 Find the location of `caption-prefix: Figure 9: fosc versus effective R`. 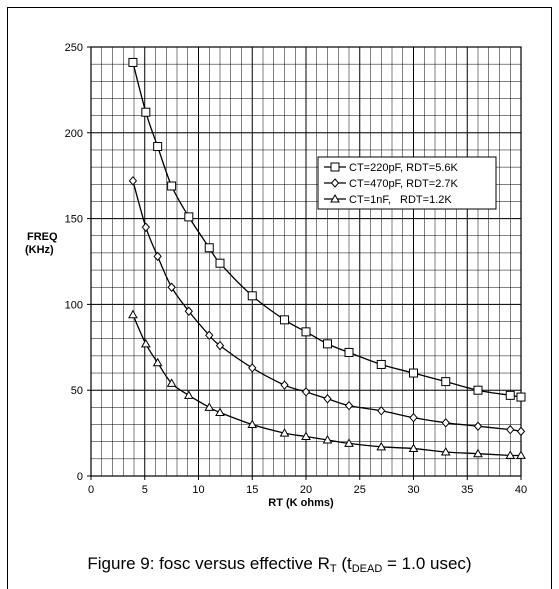

caption-prefix: Figure 9: fosc versus effective R is located at coordinates (208, 563).